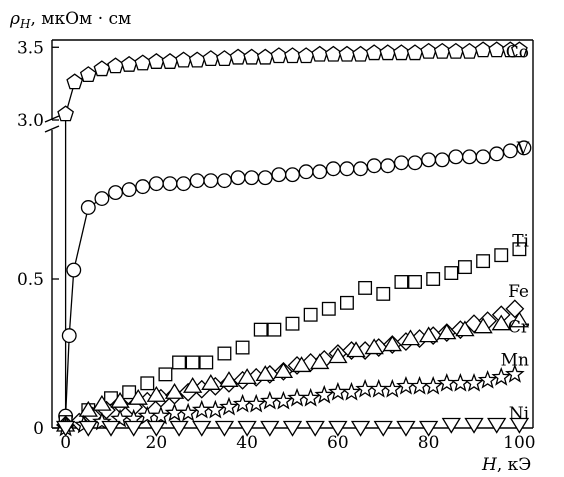  Describe the element at coordinates (38, 429) in the screenshot. I see `y-tick-label: 0` at that location.